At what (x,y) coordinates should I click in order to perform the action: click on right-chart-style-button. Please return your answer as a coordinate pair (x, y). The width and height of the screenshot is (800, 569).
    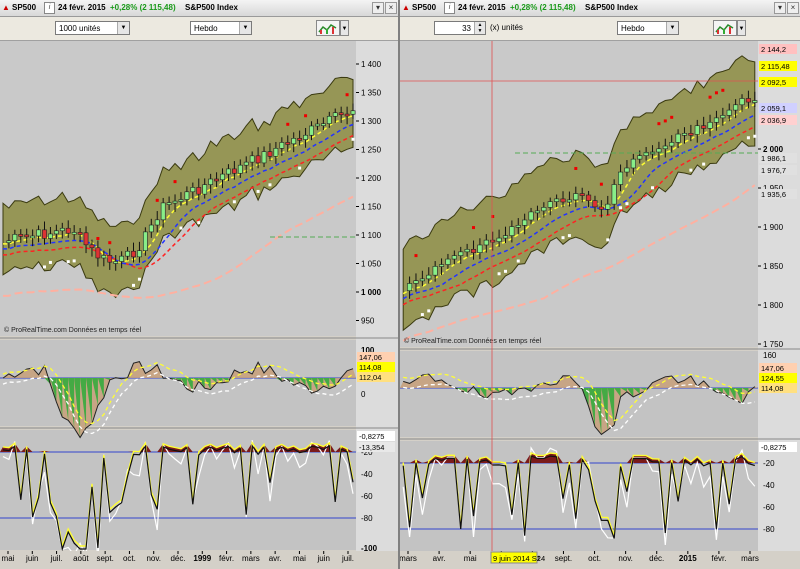
    Looking at the image, I should click on (725, 28).